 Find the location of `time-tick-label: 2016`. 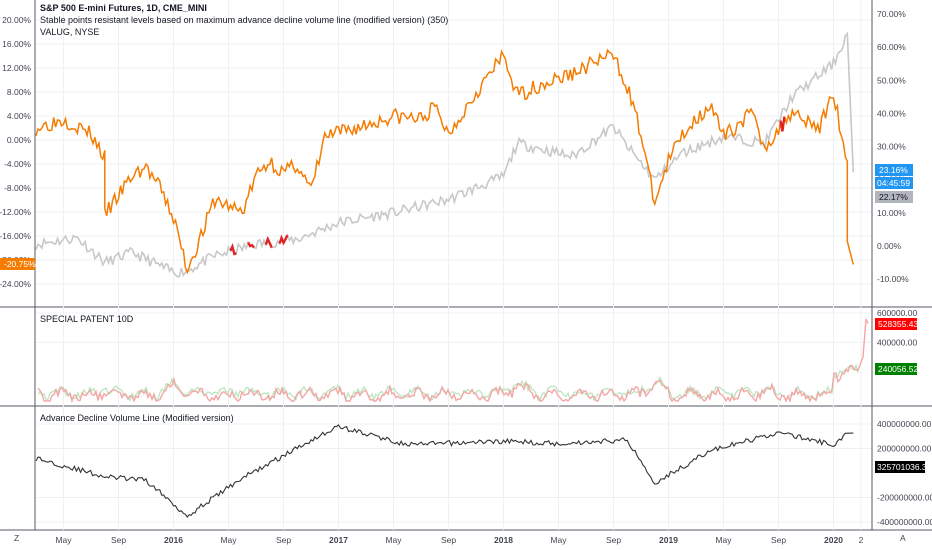

time-tick-label: 2016 is located at coordinates (173, 540).